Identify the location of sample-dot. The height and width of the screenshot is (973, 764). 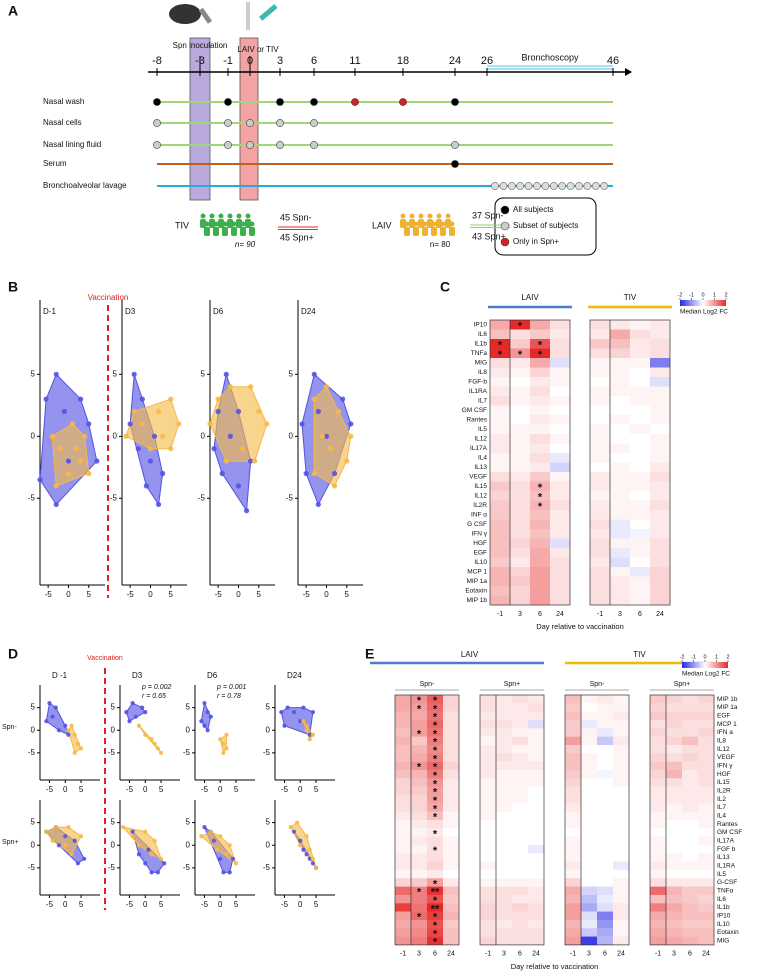
(545, 186).